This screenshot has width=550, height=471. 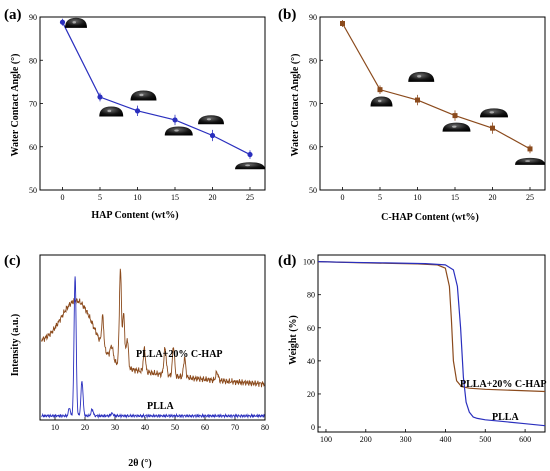 I want to click on panel-c-xtick-label: 70, so click(x=235, y=427).